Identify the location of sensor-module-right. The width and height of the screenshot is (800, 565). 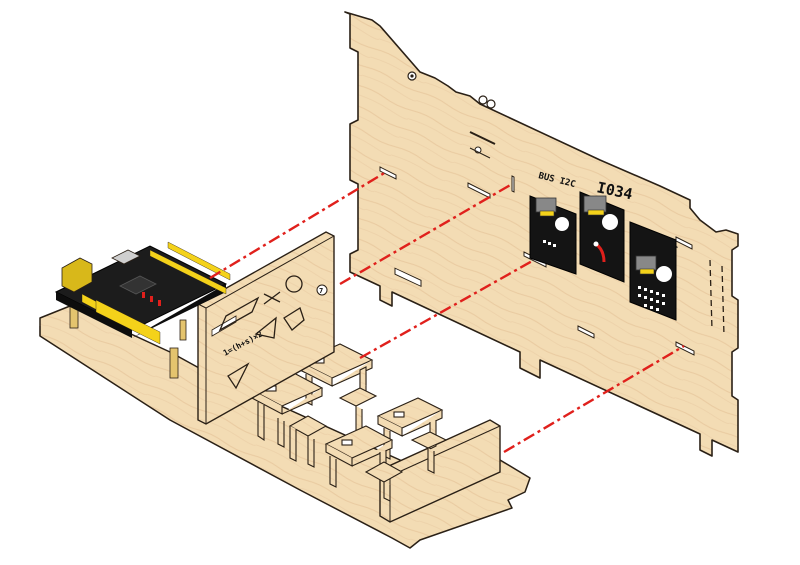
(653, 271).